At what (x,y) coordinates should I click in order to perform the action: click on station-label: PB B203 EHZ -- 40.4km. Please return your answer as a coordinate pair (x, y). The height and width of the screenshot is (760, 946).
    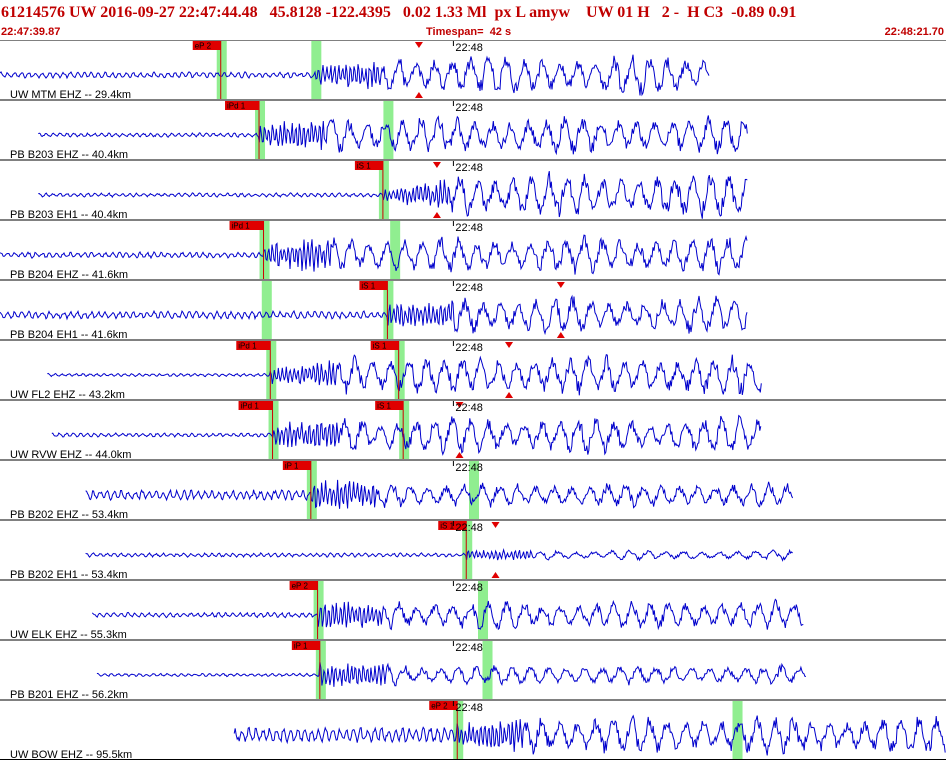
    Looking at the image, I should click on (69, 155).